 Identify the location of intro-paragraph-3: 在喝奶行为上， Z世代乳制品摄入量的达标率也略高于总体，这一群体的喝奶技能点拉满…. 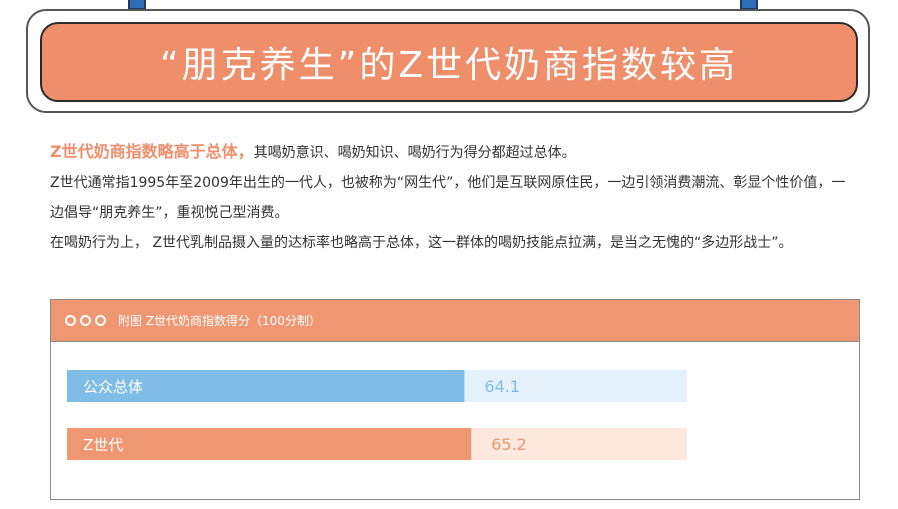
(421, 243).